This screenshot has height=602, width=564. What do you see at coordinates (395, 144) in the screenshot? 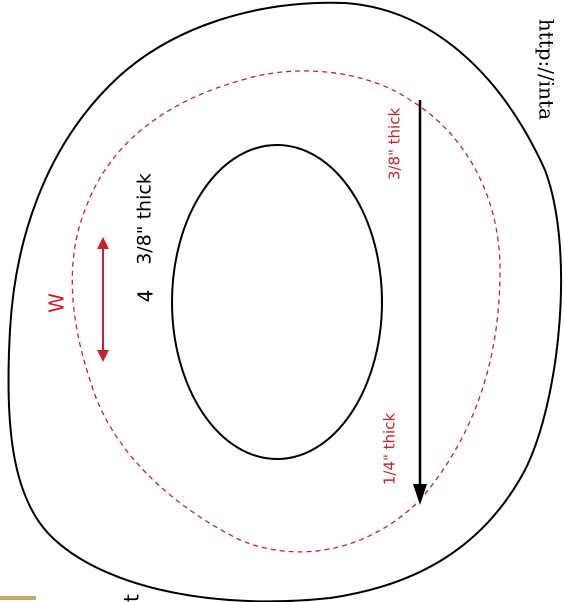
I see `label-thick-right-top: 3/8" thick` at bounding box center [395, 144].